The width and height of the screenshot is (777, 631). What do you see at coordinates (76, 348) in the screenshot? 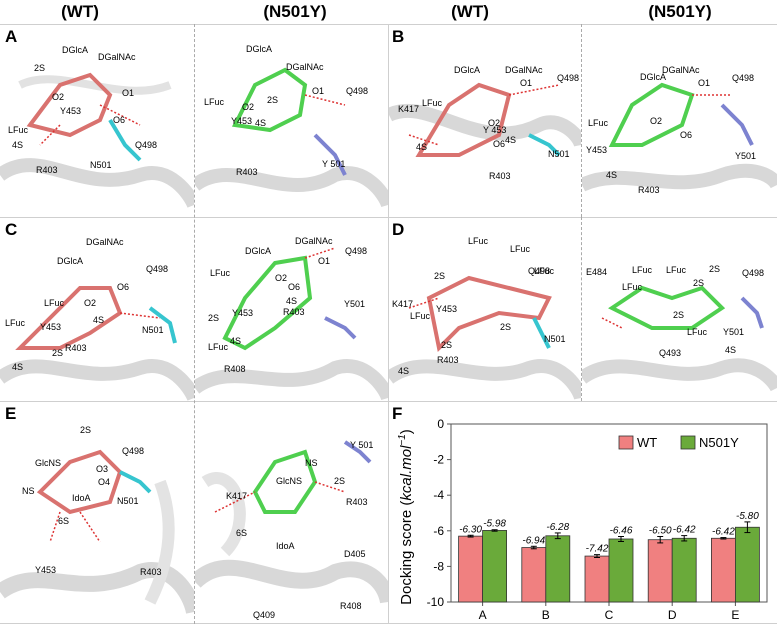
I see `molecule-label-c-wt-11: R403` at bounding box center [76, 348].